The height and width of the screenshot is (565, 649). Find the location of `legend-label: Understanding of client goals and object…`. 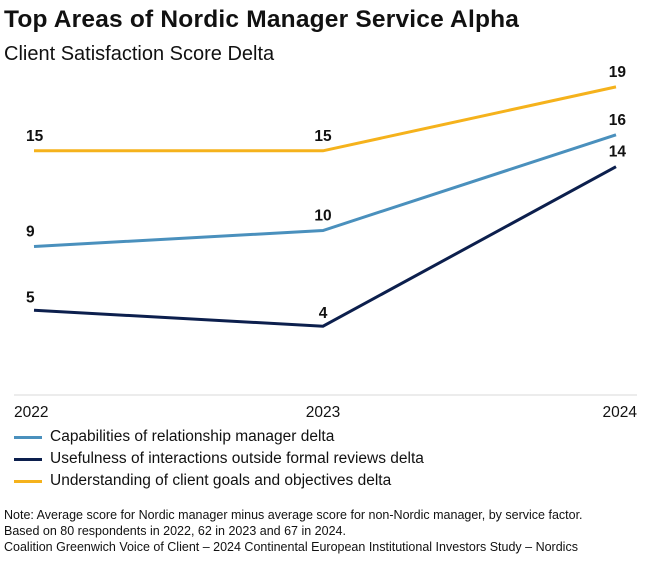

legend-label: Understanding of client goals and object… is located at coordinates (221, 480).